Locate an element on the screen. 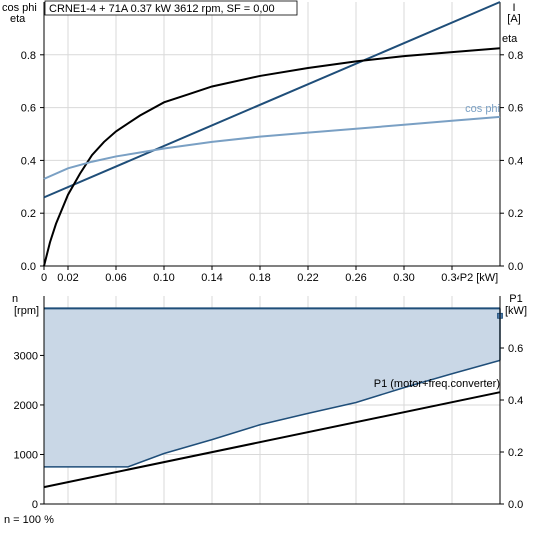 The width and height of the screenshot is (533, 533). bottom-y-right-label: P1 is located at coordinates (515, 299).